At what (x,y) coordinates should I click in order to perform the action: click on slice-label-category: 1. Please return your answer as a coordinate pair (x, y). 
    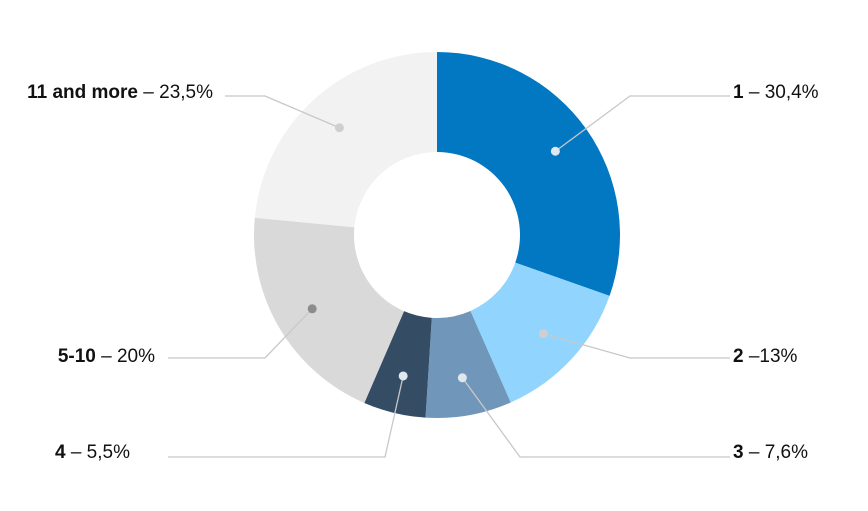
    Looking at the image, I should click on (738, 92).